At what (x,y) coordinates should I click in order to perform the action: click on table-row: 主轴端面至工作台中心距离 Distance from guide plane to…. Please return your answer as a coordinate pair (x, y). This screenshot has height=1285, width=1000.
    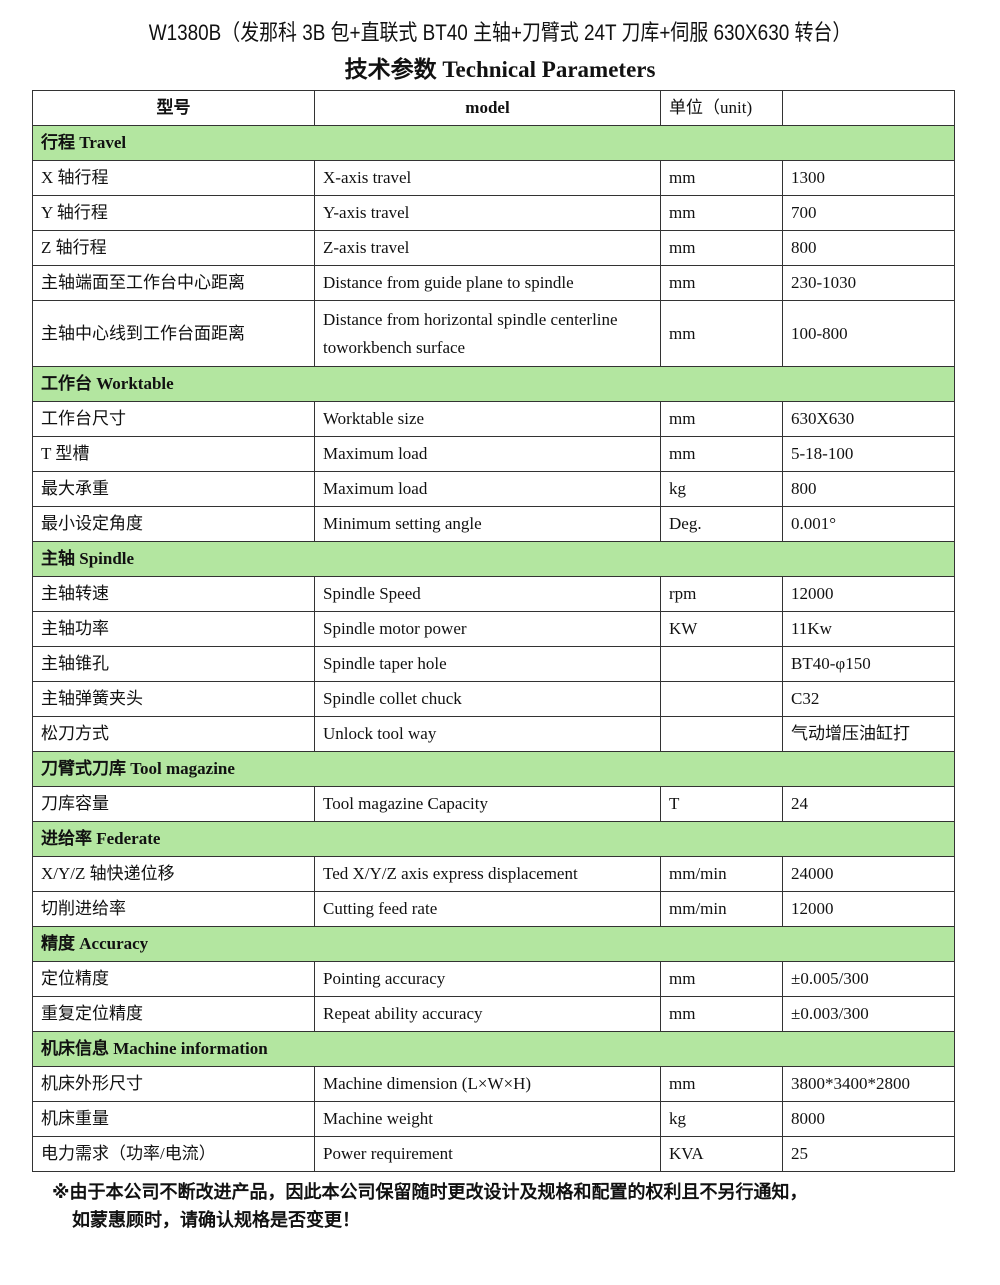
    Looking at the image, I should click on (493, 283).